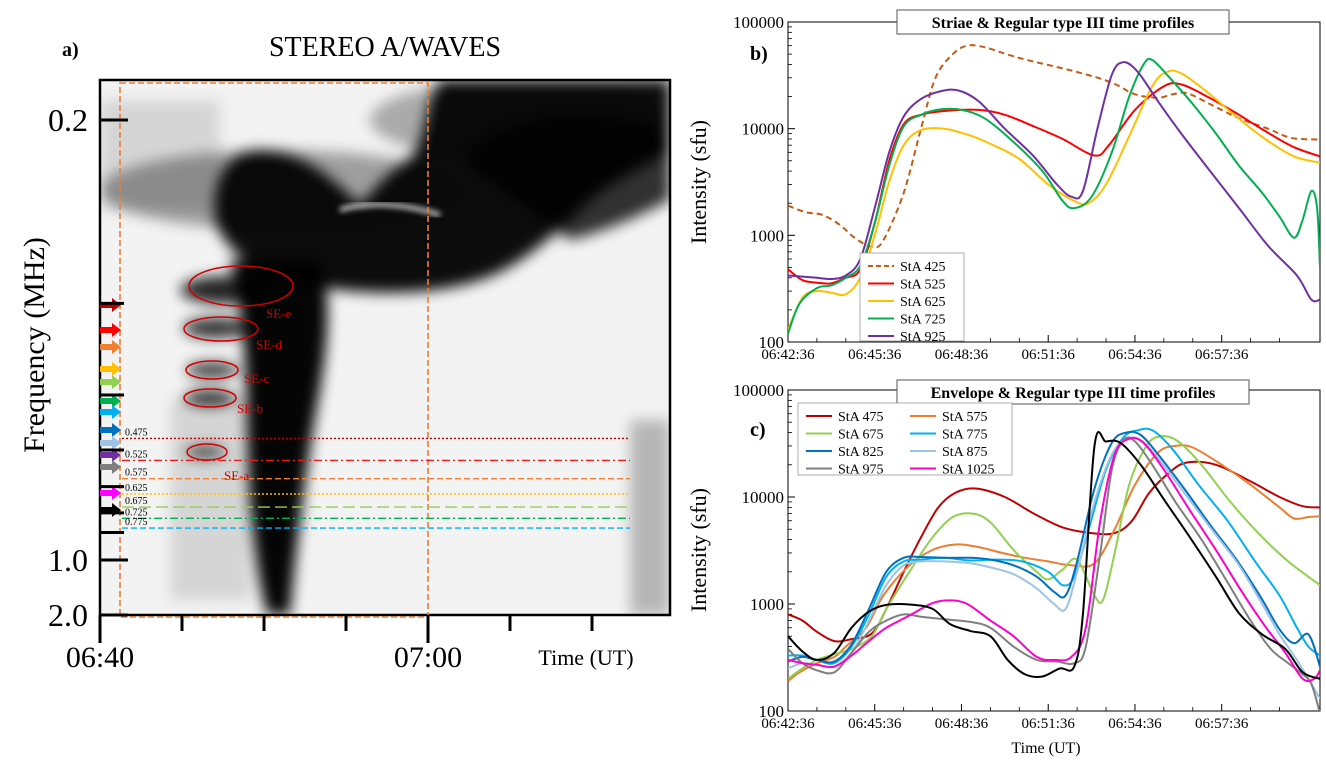  I want to click on stria-annotation: SE-b, so click(250, 408).